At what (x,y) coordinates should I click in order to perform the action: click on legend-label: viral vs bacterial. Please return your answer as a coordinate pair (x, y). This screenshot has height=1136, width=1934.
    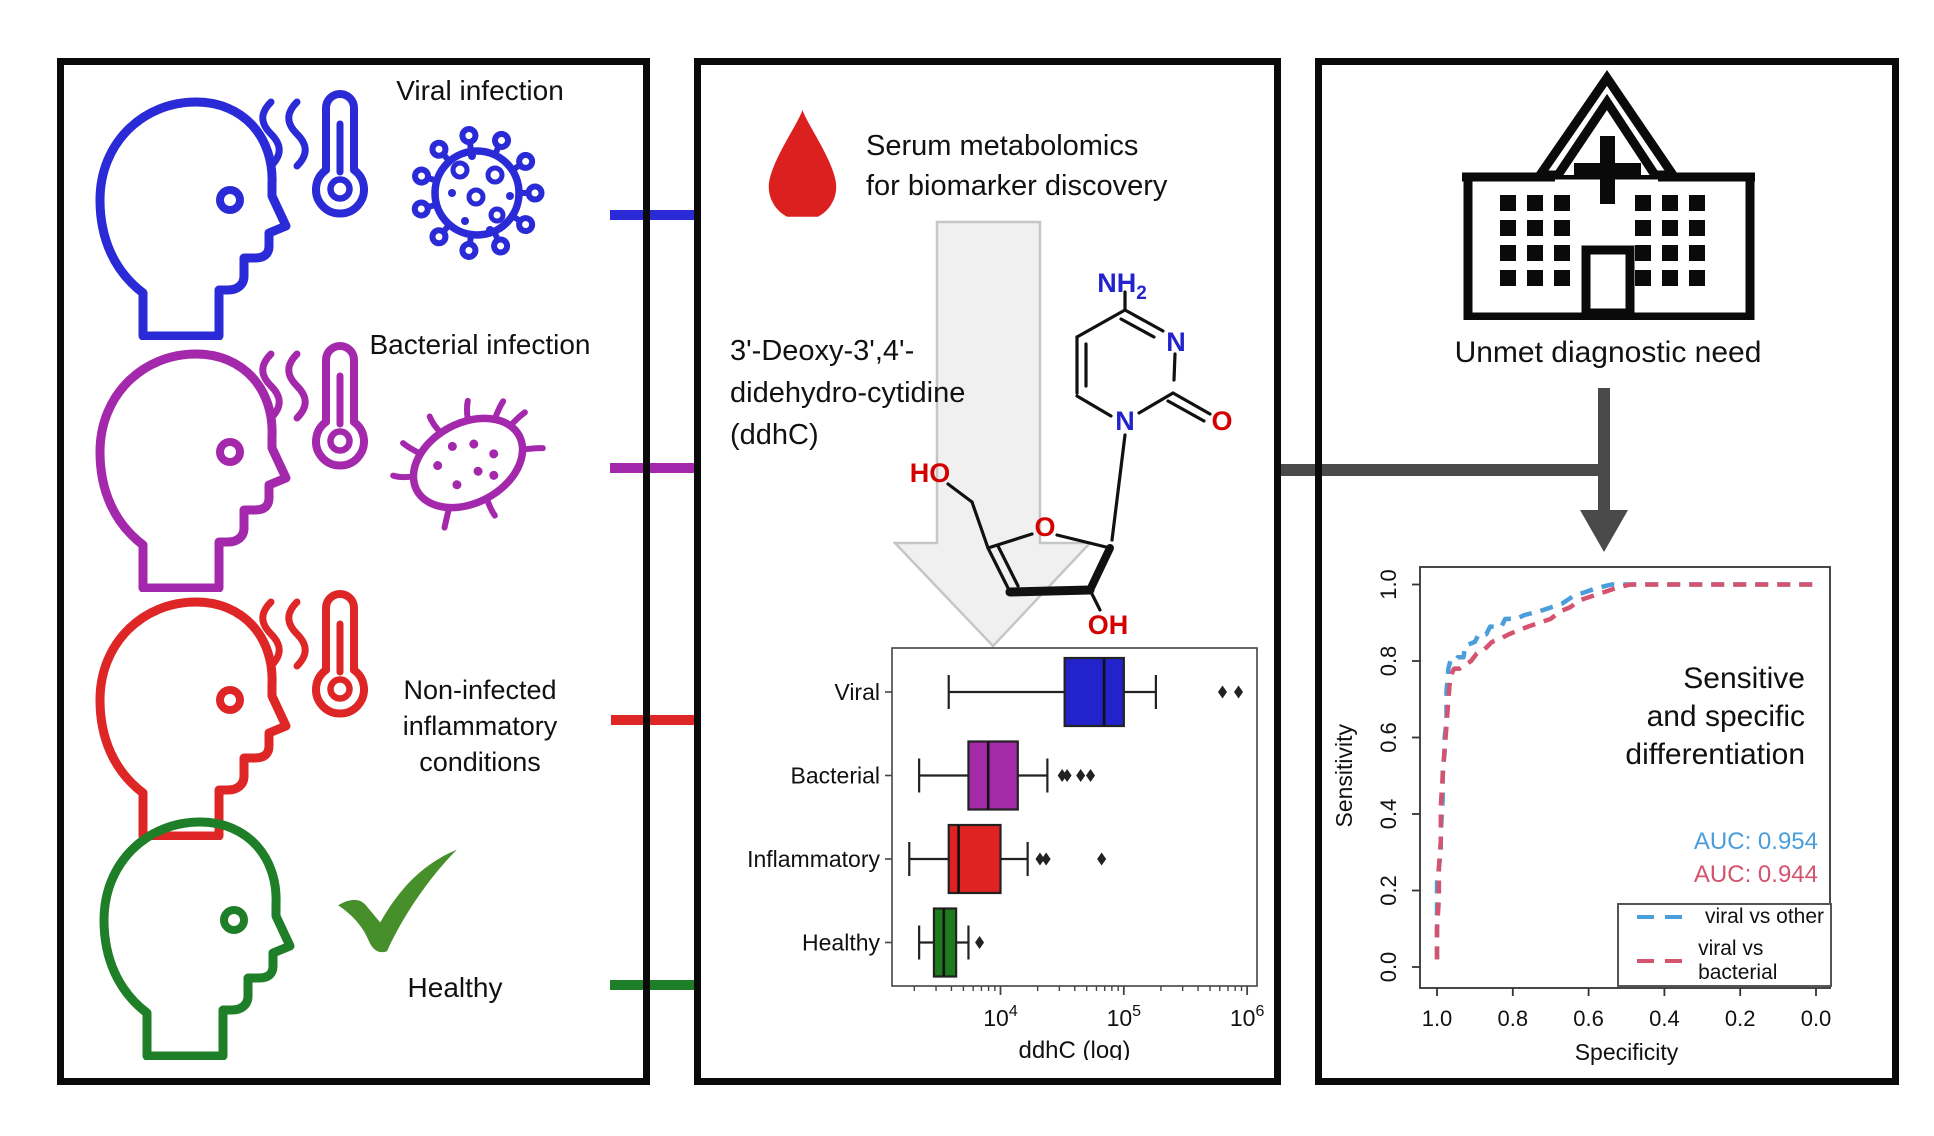
    Looking at the image, I should click on (1738, 960).